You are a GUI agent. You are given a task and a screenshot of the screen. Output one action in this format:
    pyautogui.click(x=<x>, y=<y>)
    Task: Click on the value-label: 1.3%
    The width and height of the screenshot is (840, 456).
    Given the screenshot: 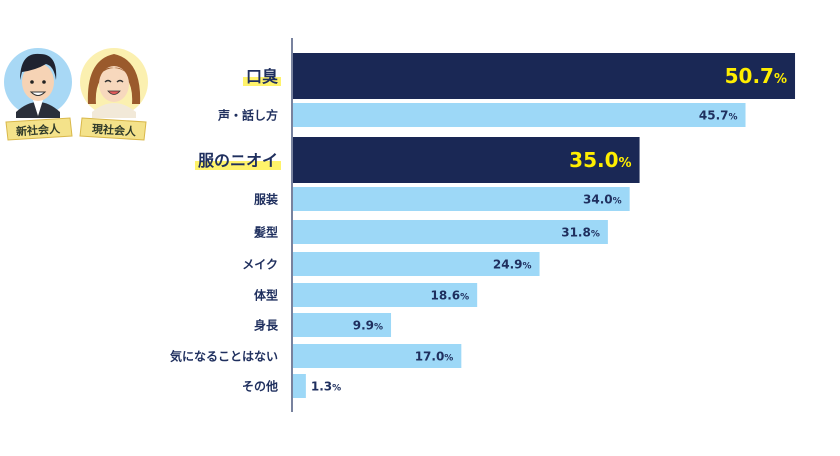 What is the action you would take?
    pyautogui.click(x=326, y=386)
    